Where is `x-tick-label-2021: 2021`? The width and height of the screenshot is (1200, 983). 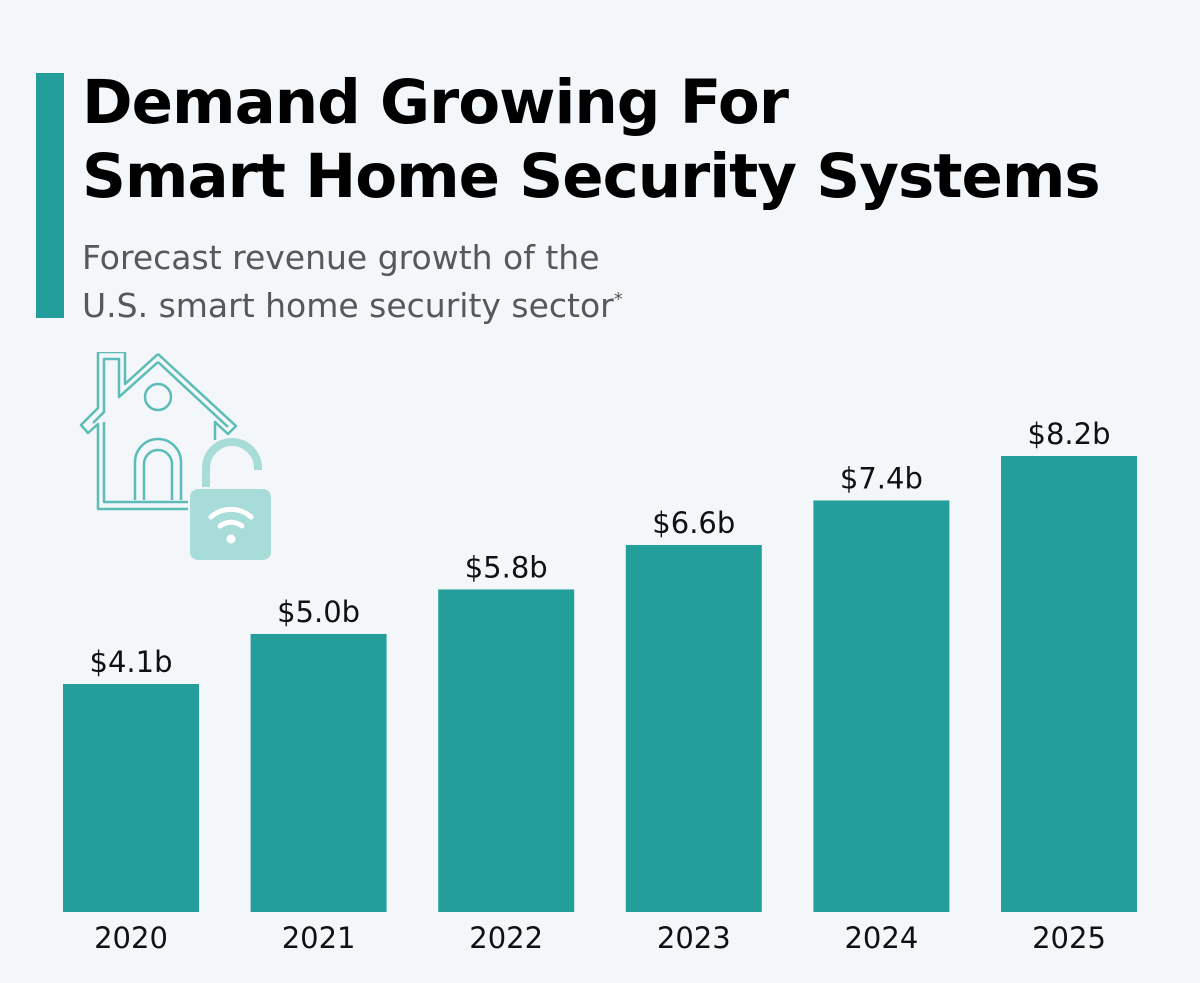 x-tick-label-2021: 2021 is located at coordinates (319, 938).